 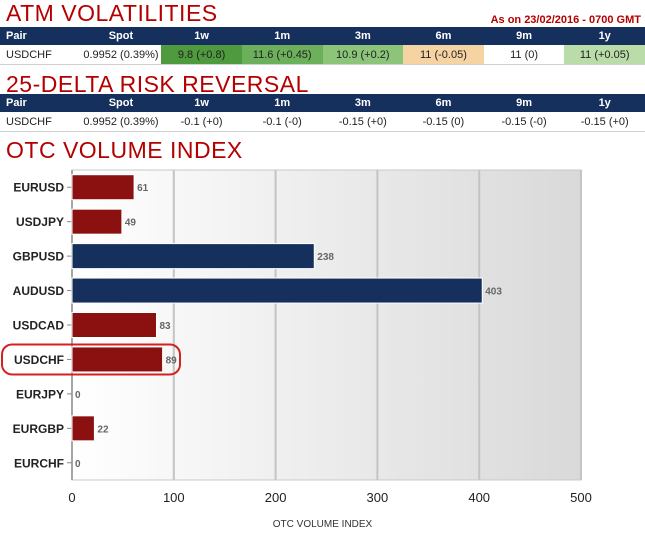 What do you see at coordinates (604, 55) in the screenshot?
I see `atm-cell: 11 (+0.05)` at bounding box center [604, 55].